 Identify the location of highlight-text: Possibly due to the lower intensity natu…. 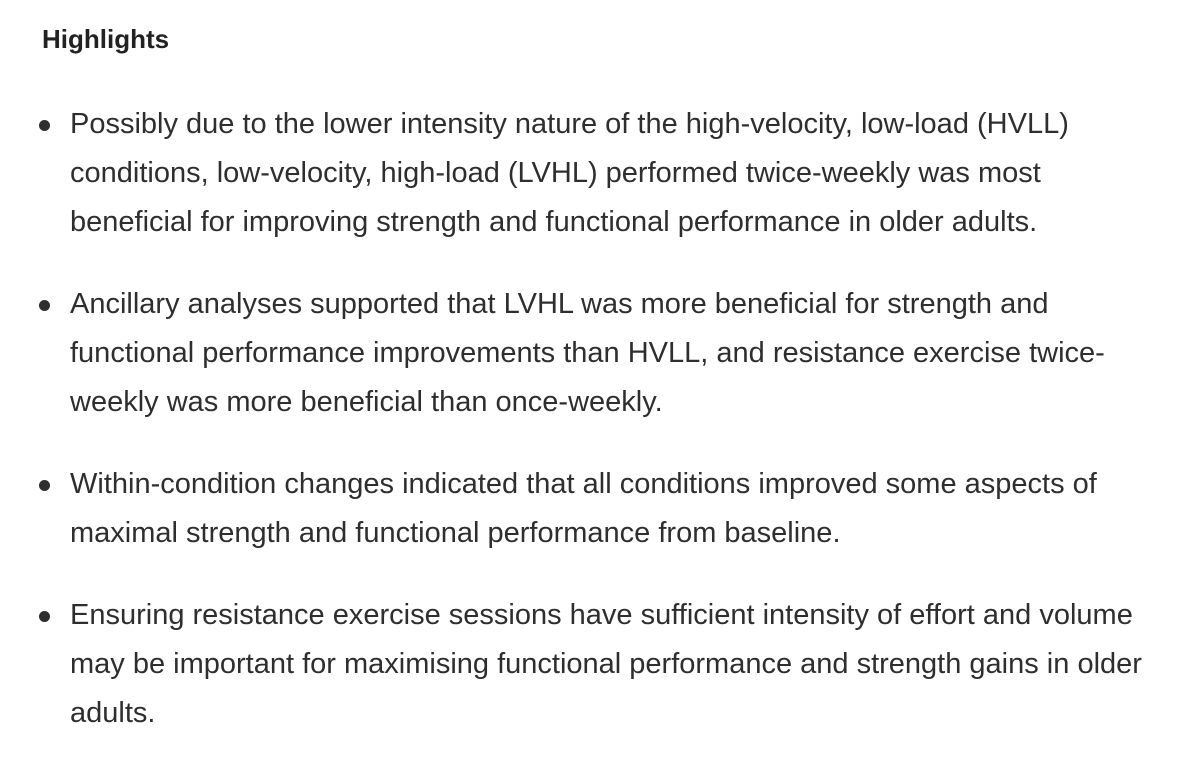
(569, 173).